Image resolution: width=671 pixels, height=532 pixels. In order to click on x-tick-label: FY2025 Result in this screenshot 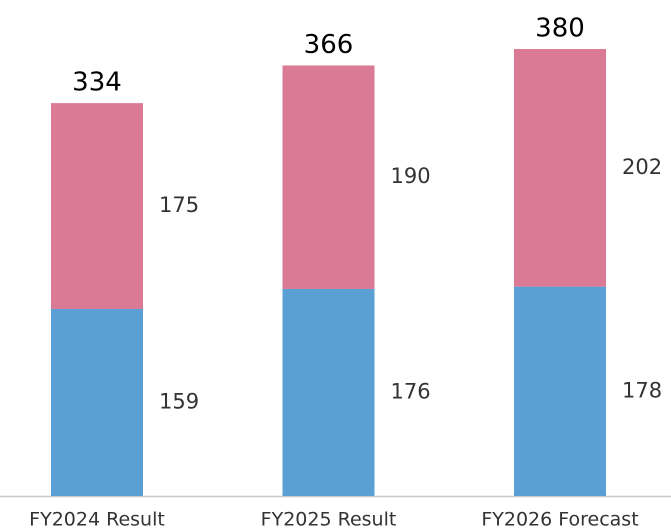, I will do `click(329, 520)`.